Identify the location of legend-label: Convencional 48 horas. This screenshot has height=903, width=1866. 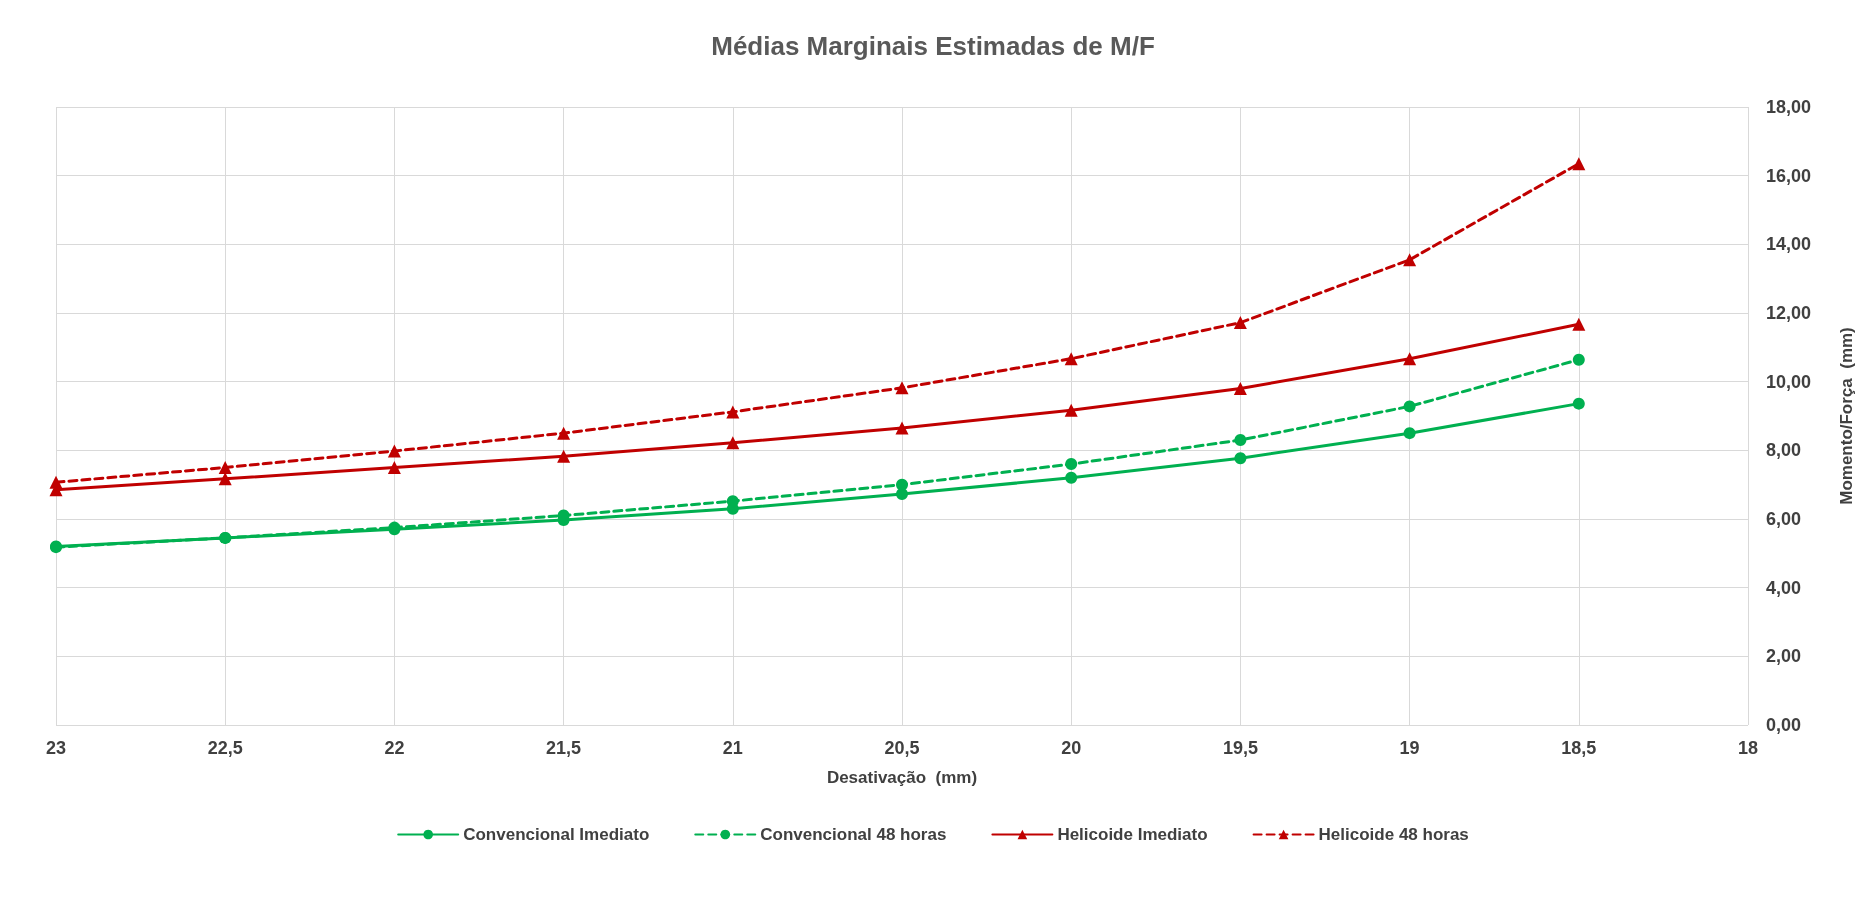
(853, 834).